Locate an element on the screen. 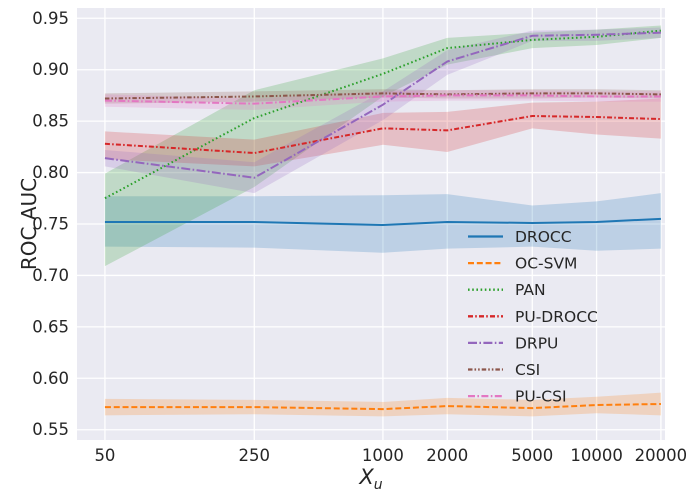 The image size is (698, 501). legend-label: PAN is located at coordinates (530, 290).